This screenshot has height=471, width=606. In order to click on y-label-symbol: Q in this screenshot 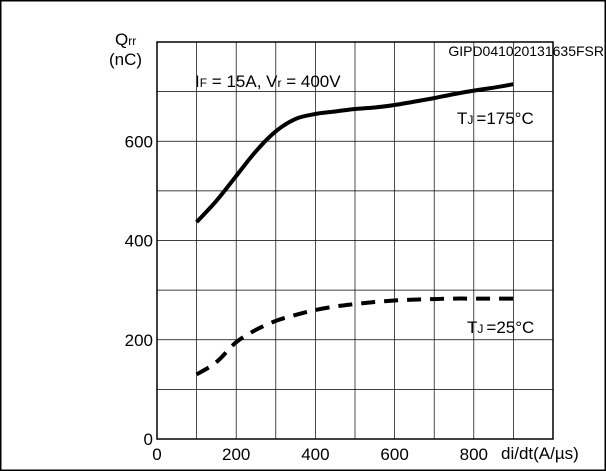, I will do `click(121, 39)`.